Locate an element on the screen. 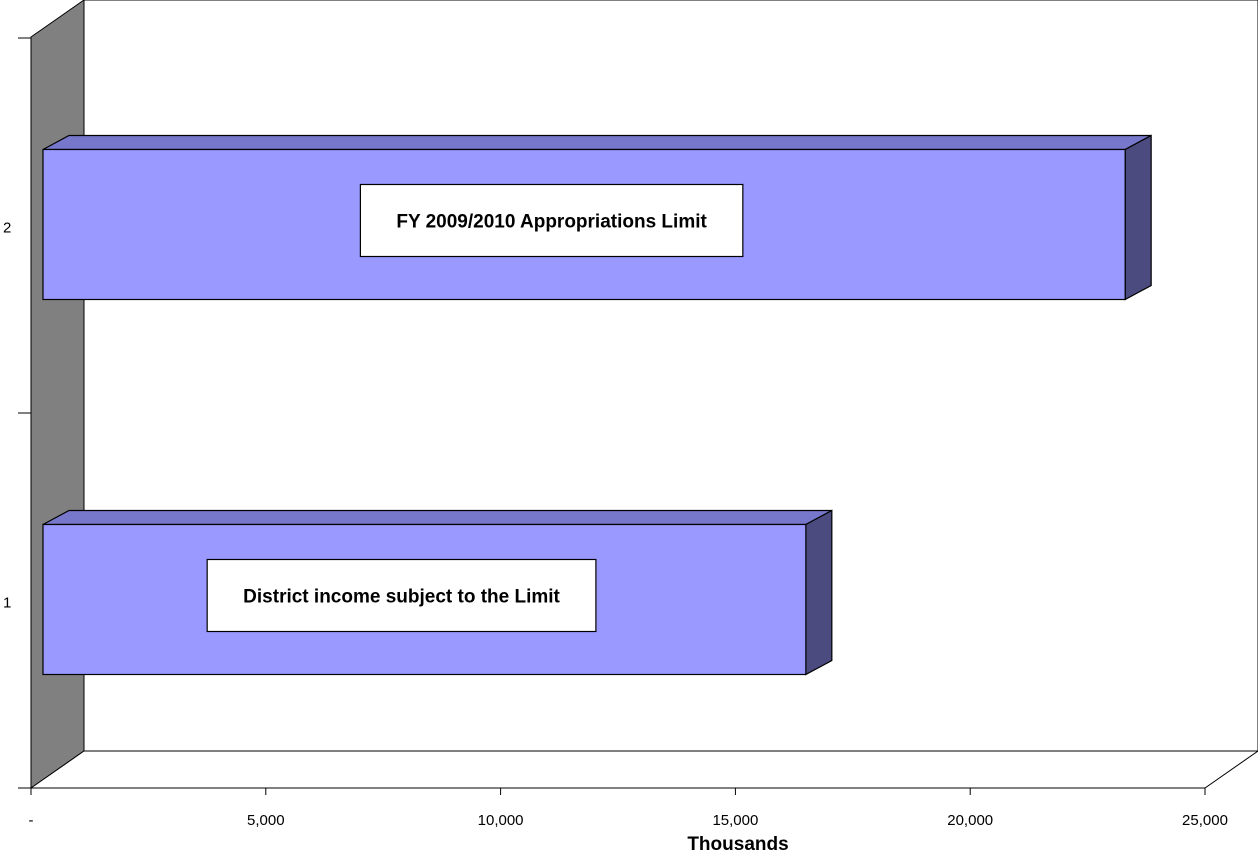 Image resolution: width=1258 pixels, height=857 pixels. x-tick-label: 5,000 is located at coordinates (266, 820).